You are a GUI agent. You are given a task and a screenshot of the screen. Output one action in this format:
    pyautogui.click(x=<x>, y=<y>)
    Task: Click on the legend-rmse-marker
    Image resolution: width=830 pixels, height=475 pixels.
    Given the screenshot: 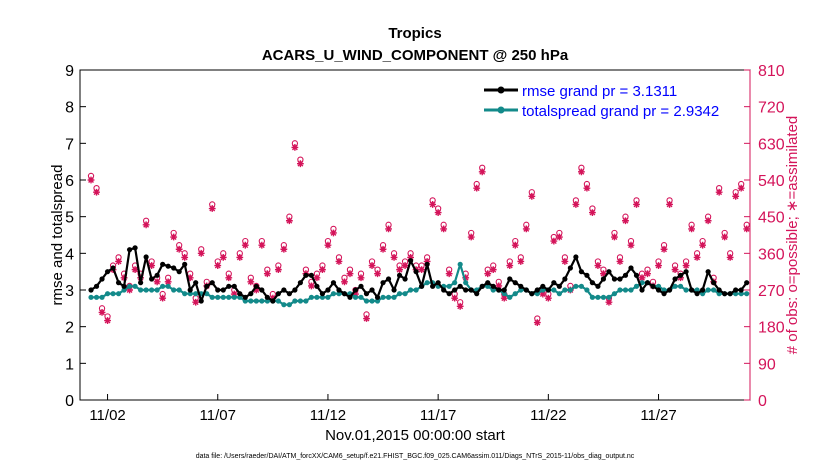 What is the action you would take?
    pyautogui.click(x=501, y=90)
    